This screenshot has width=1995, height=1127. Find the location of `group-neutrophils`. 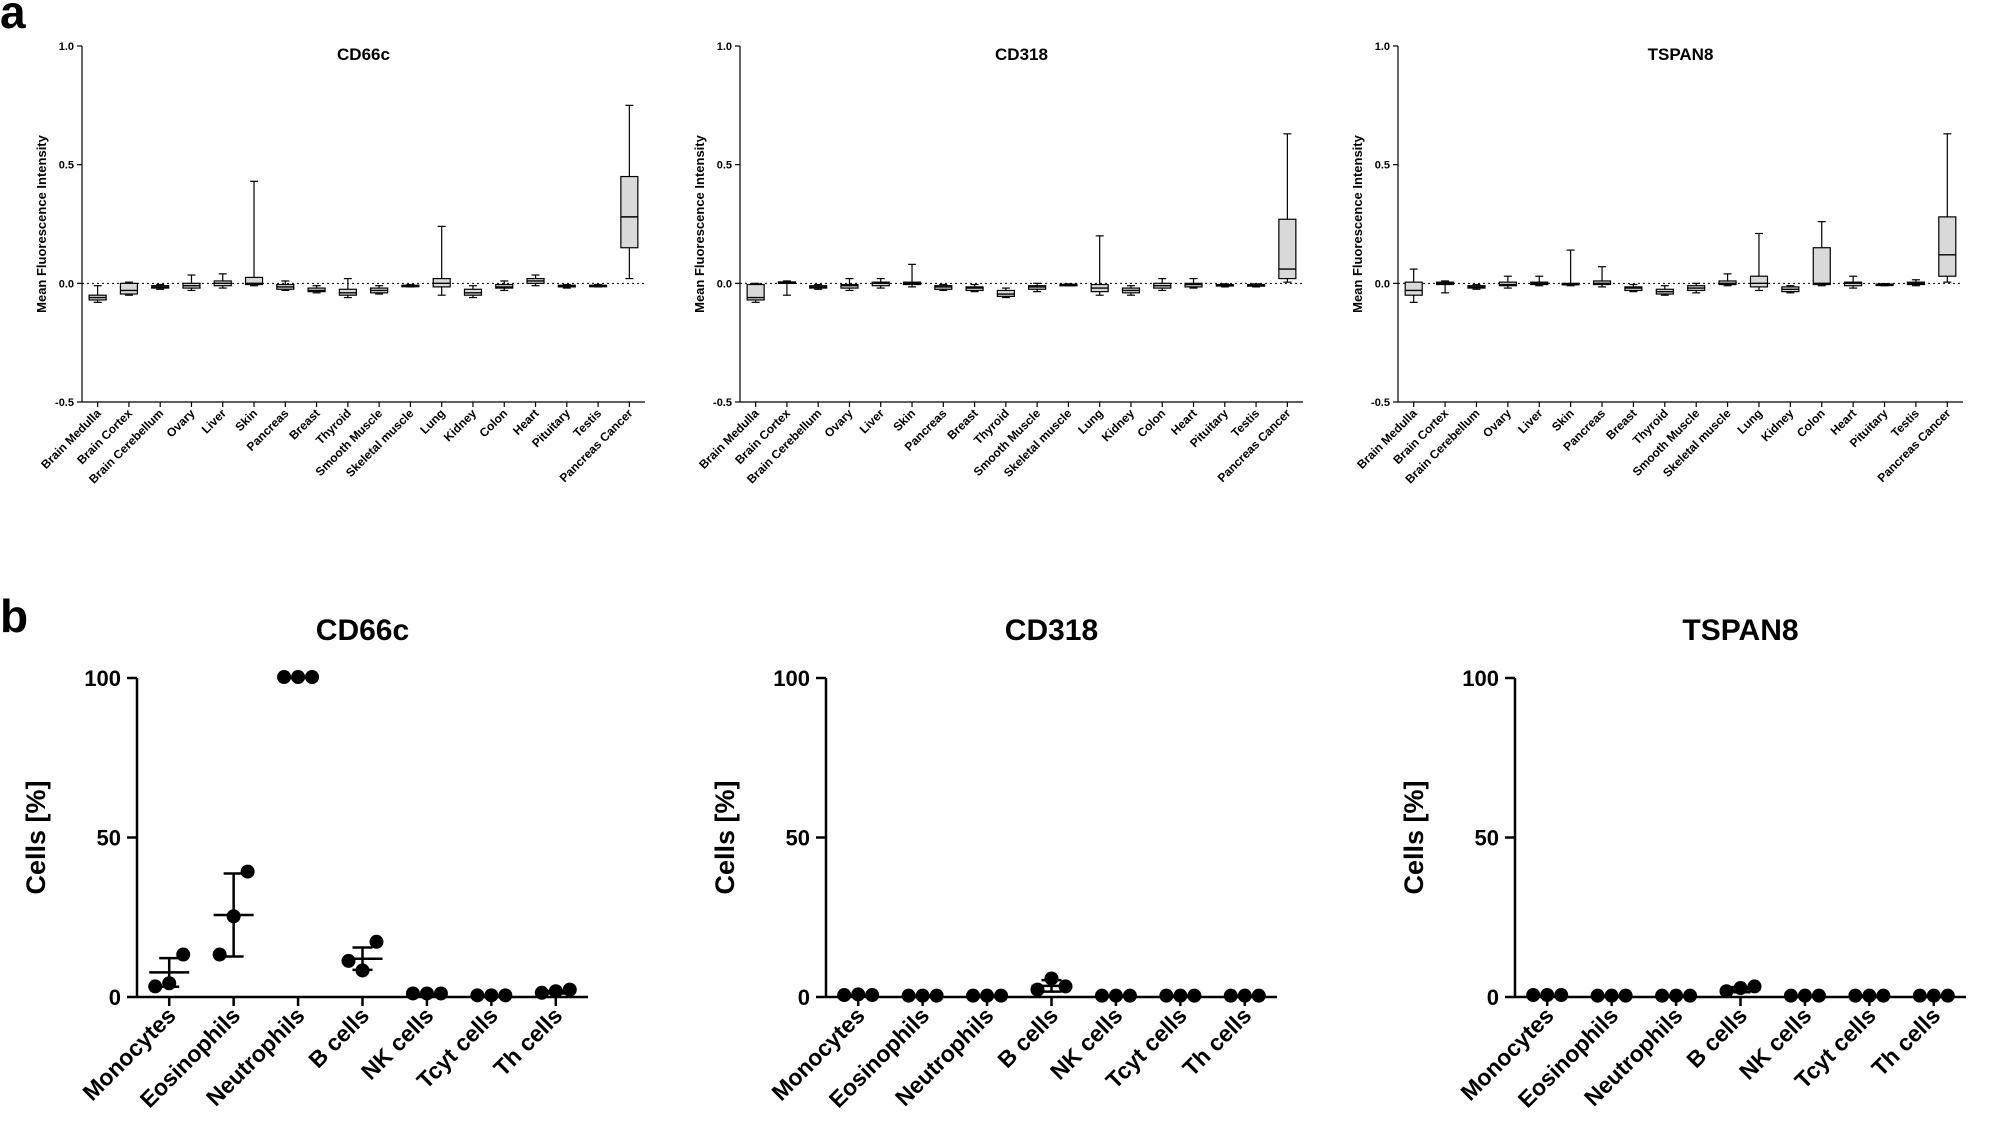

group-neutrophils is located at coordinates (987, 995).